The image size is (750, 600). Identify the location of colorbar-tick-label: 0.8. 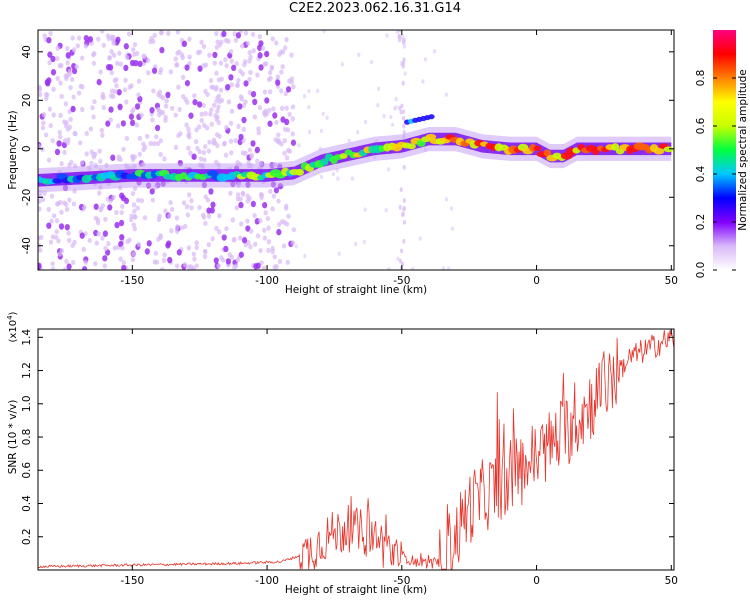
(701, 78).